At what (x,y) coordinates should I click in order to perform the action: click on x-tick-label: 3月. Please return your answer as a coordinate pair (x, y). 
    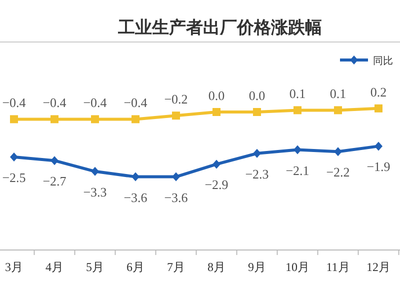
    Looking at the image, I should click on (14, 267).